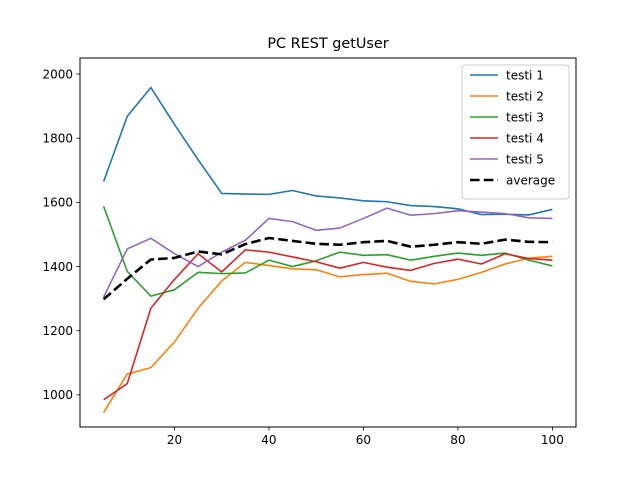  I want to click on x-tick-label: 100, so click(552, 440).